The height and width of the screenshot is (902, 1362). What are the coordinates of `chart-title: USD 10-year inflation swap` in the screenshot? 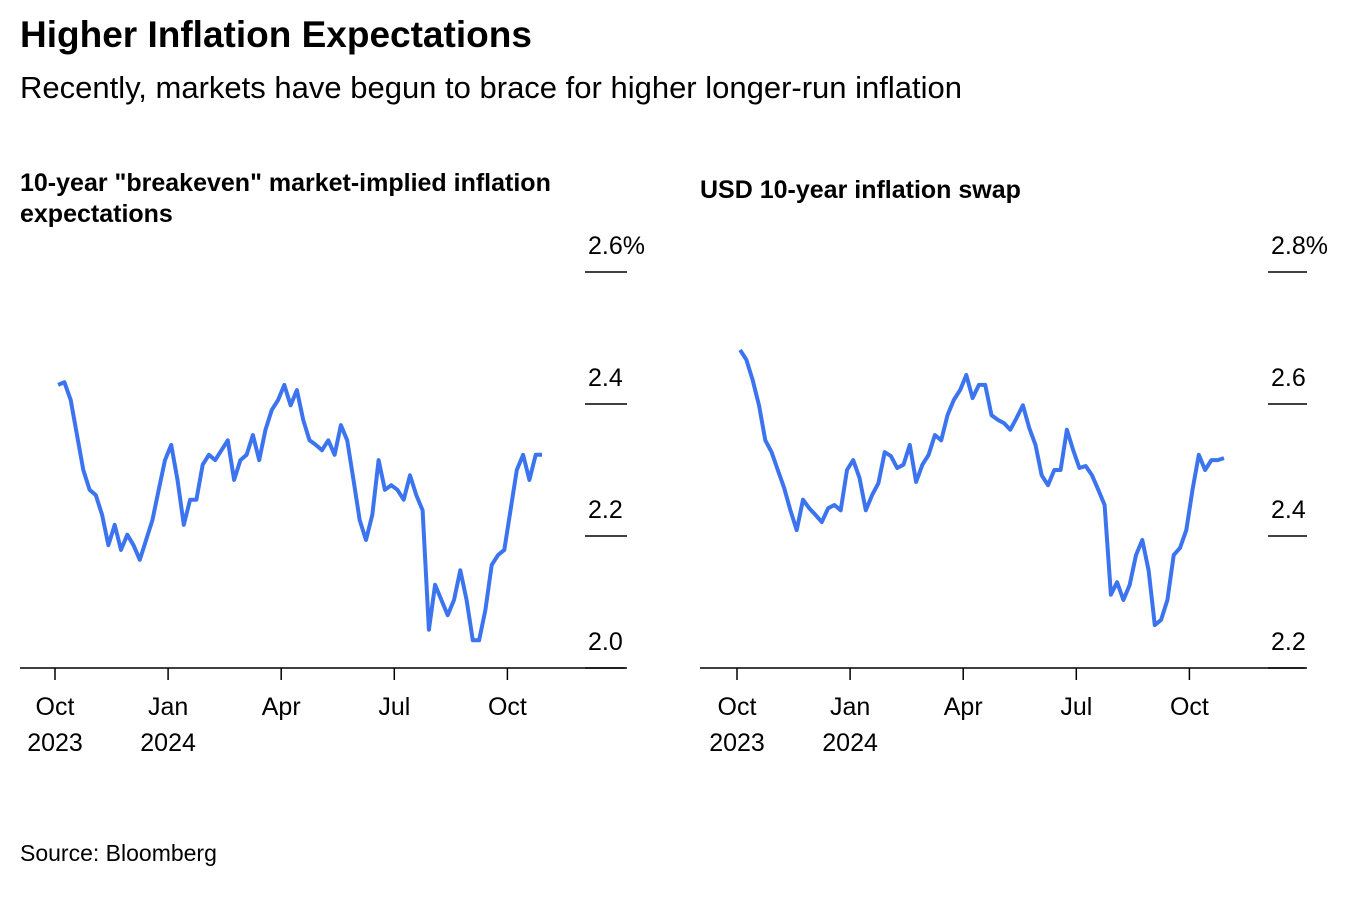 It's located at (860, 190).